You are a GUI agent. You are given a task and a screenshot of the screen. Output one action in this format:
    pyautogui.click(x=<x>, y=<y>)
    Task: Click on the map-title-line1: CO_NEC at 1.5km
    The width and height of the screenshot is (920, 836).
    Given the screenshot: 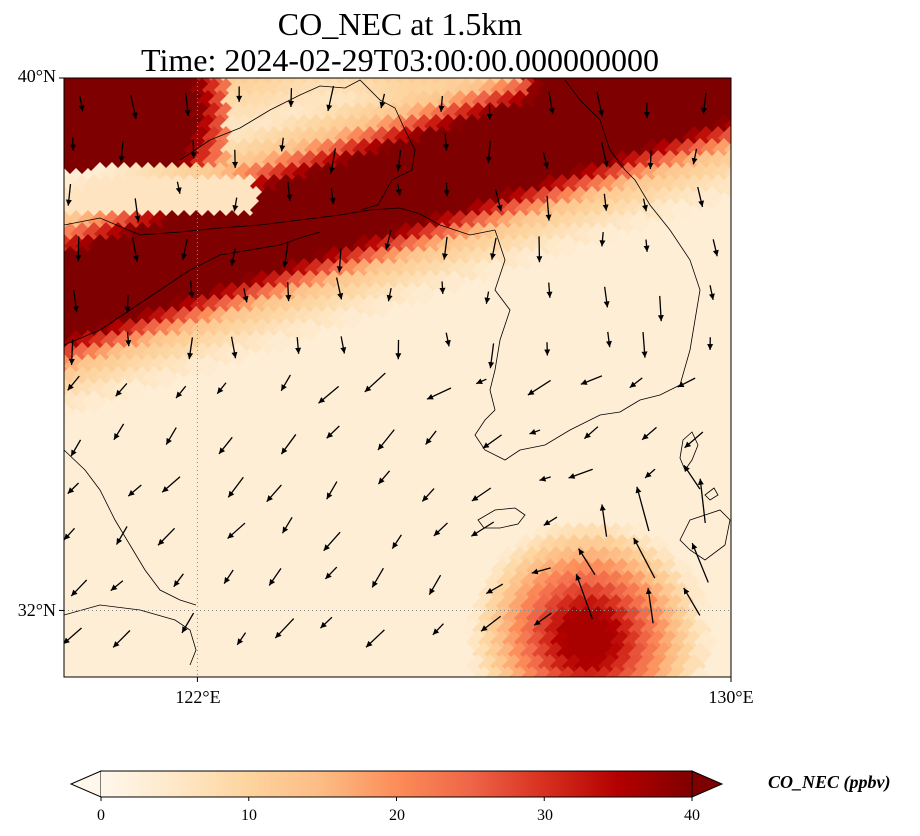 What is the action you would take?
    pyautogui.click(x=400, y=24)
    